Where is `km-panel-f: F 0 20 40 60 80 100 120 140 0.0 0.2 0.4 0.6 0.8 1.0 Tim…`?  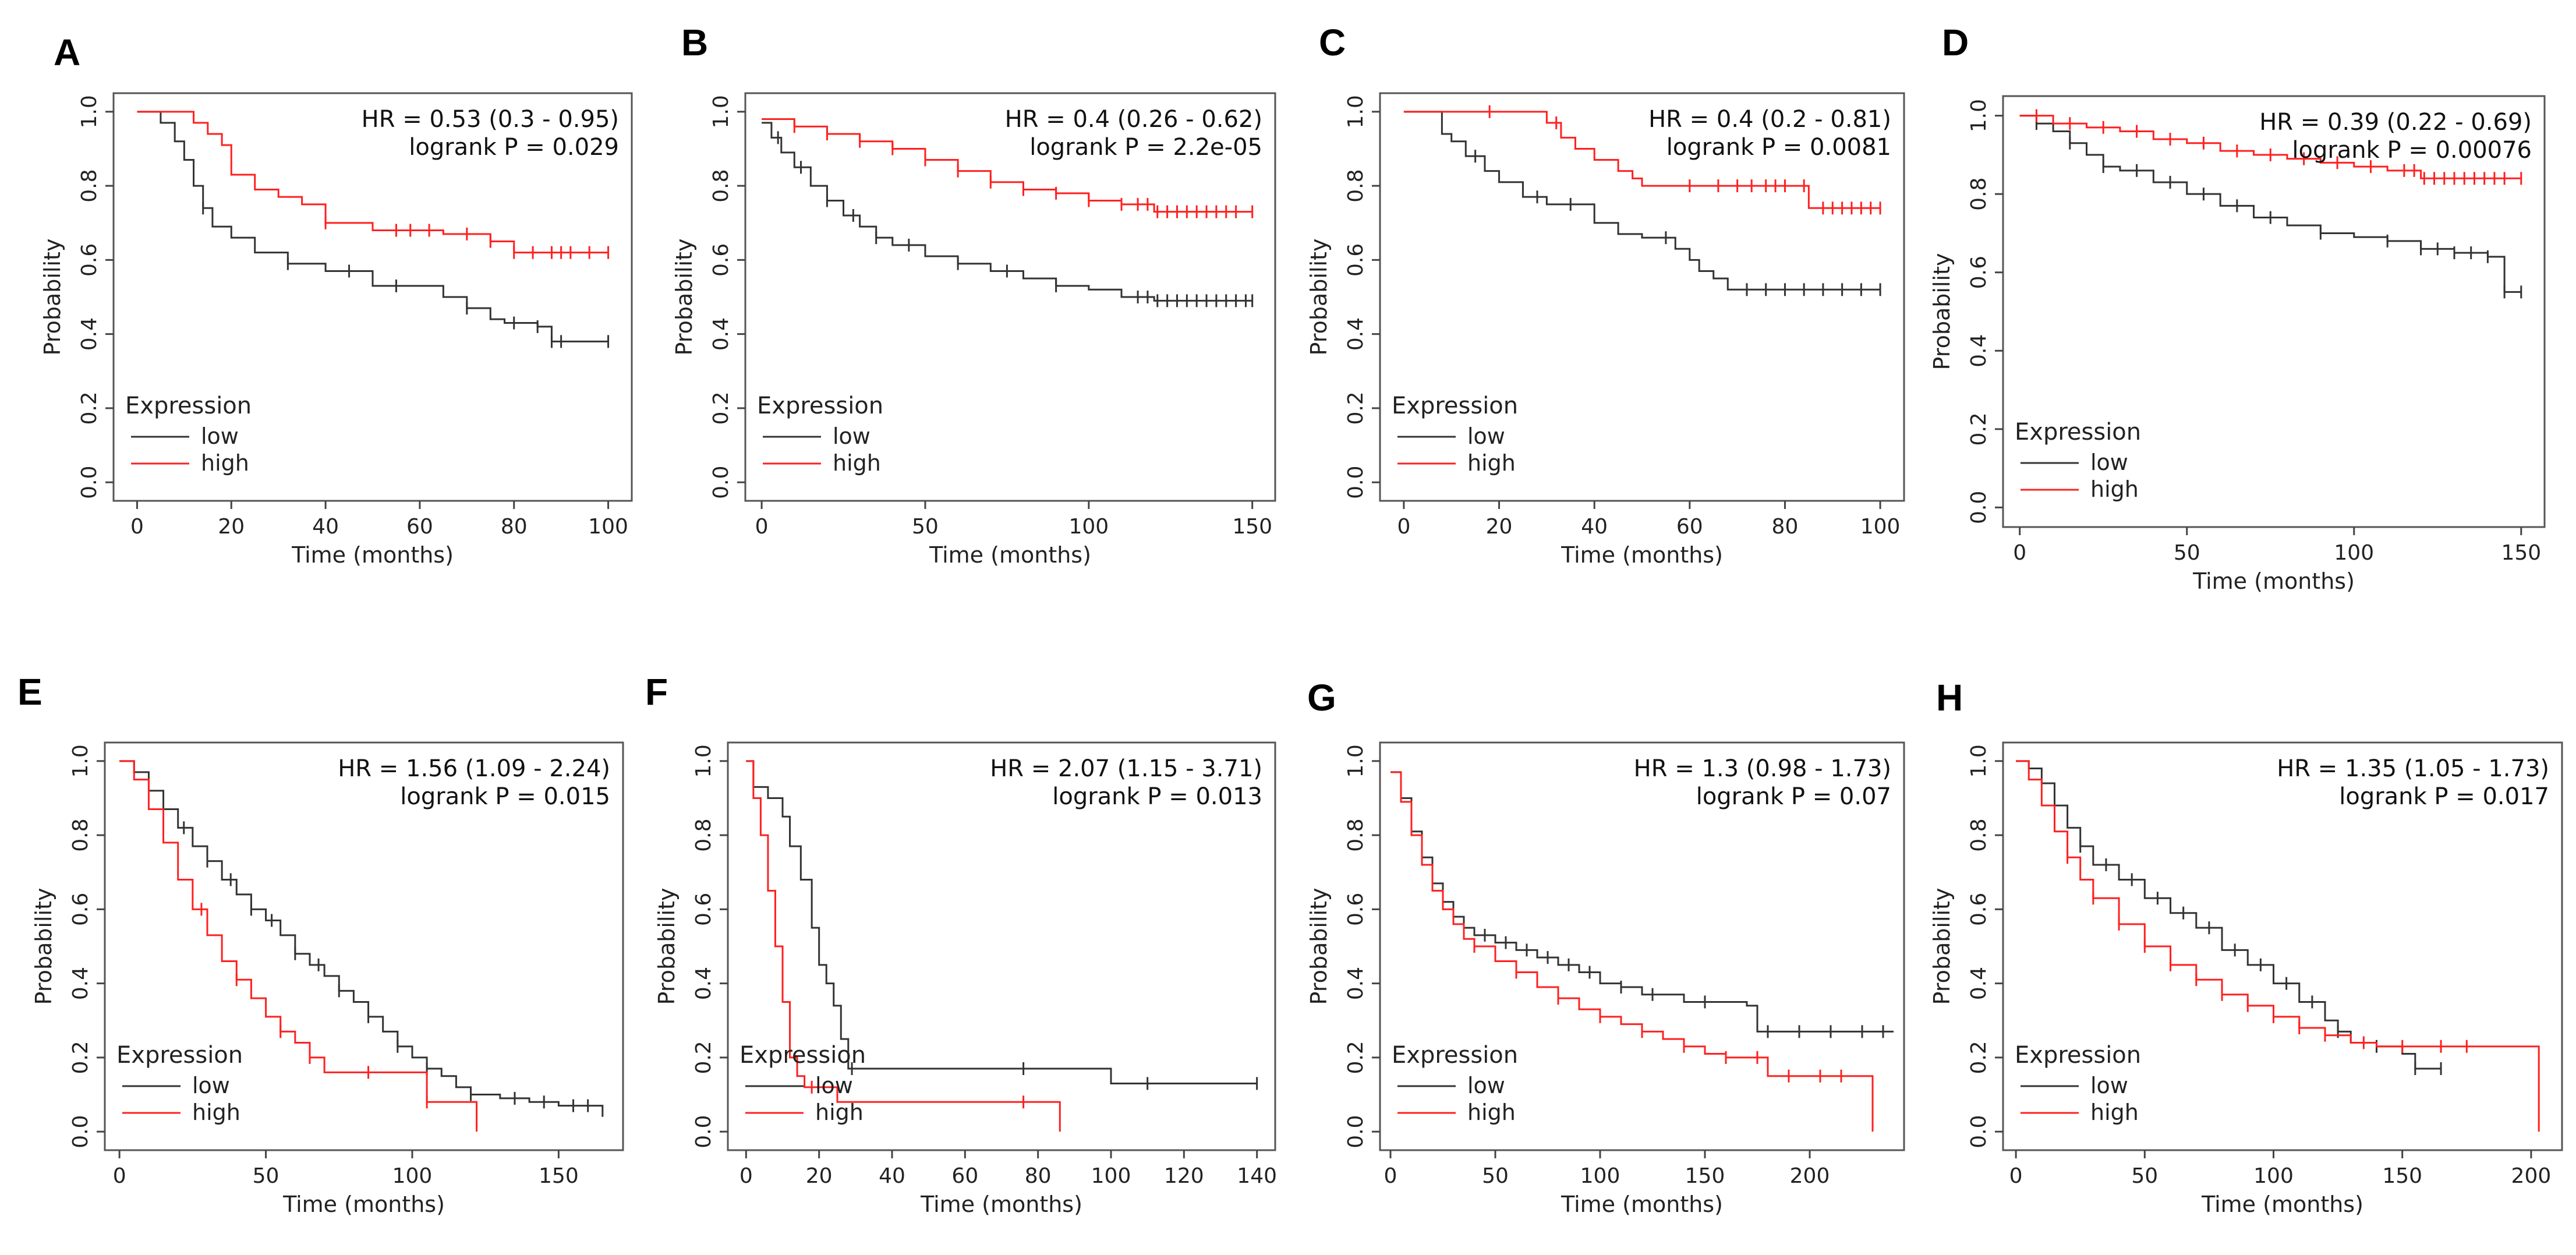
km-panel-f: F 0 20 40 60 80 100 120 140 0.0 0.2 0.4 0.6 0.8 1.0 Tim… is located at coordinates (961, 944).